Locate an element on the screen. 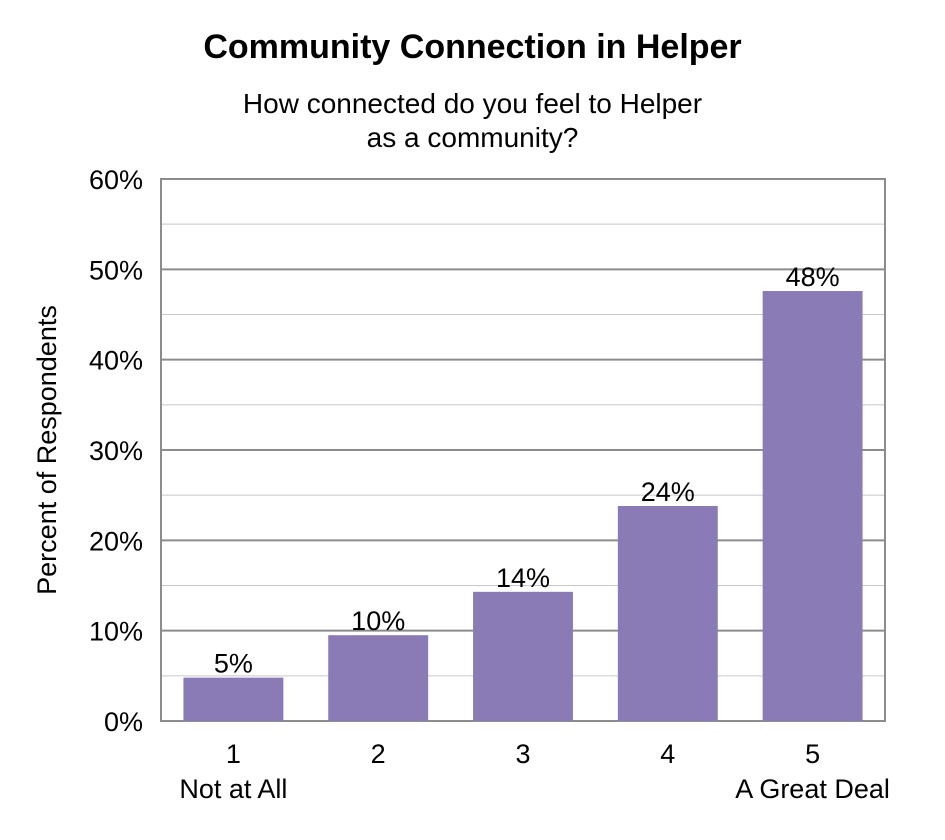 Image resolution: width=945 pixels, height=840 pixels. x-tick-sublabel: A Great Deal is located at coordinates (812, 789).